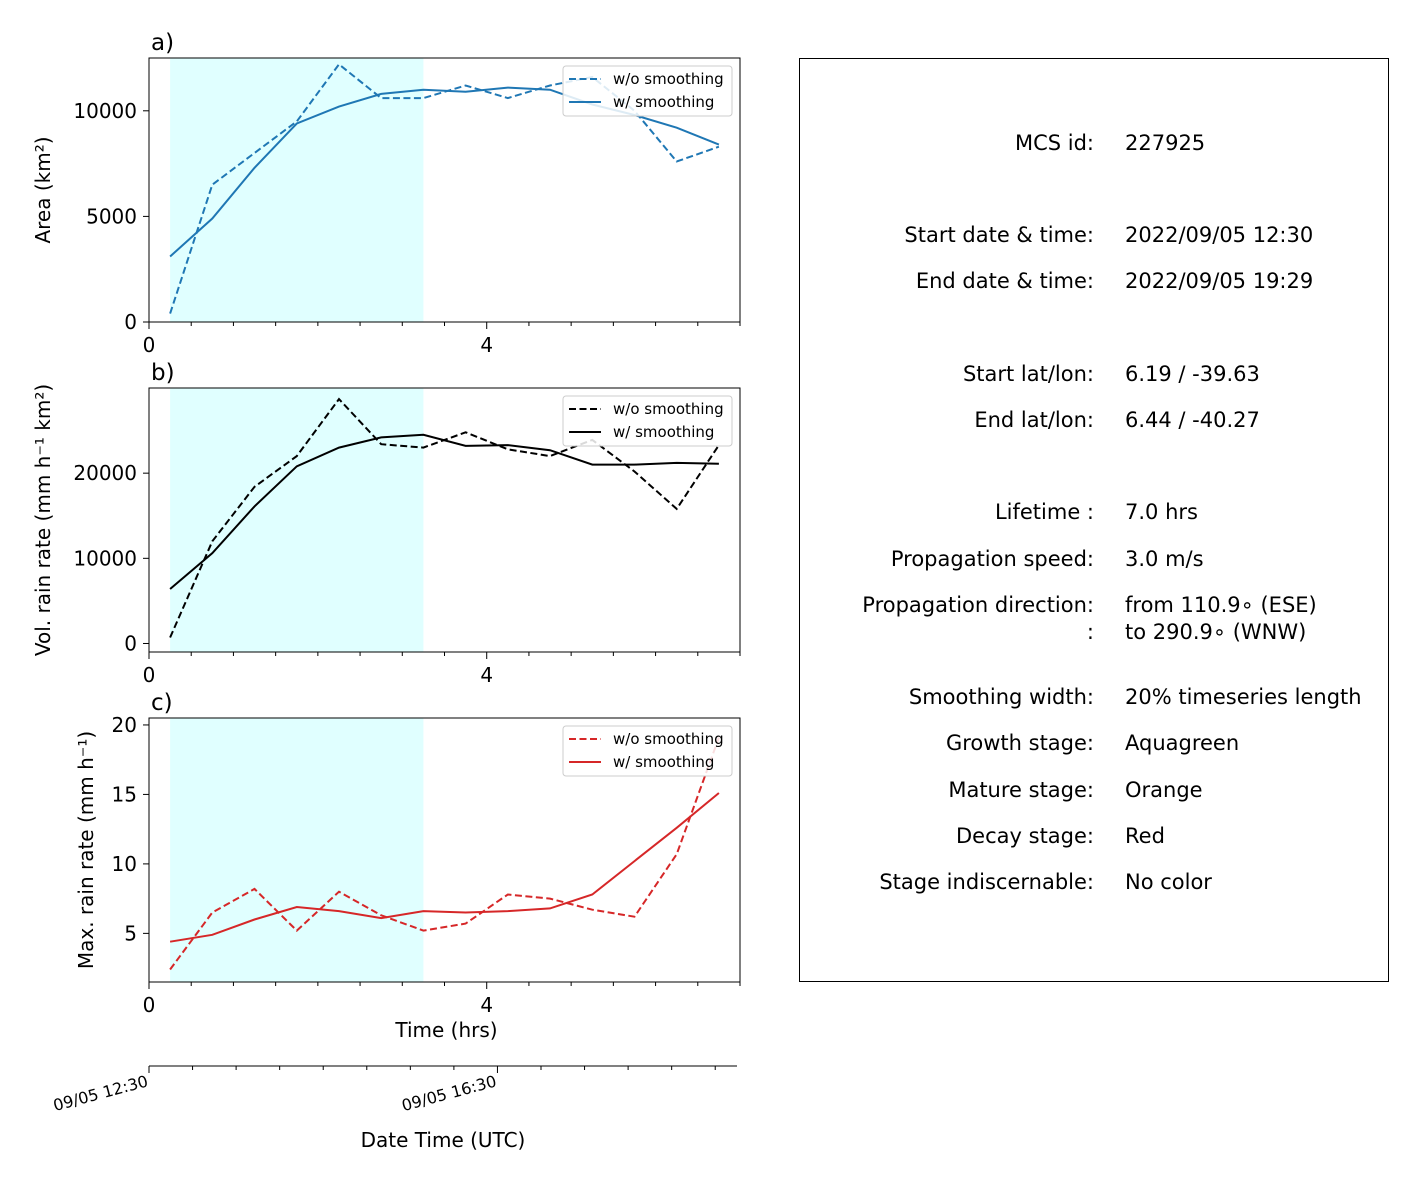 This screenshot has height=1181, width=1419. I want to click on info-value: 3.0 m/s, so click(1164, 559).